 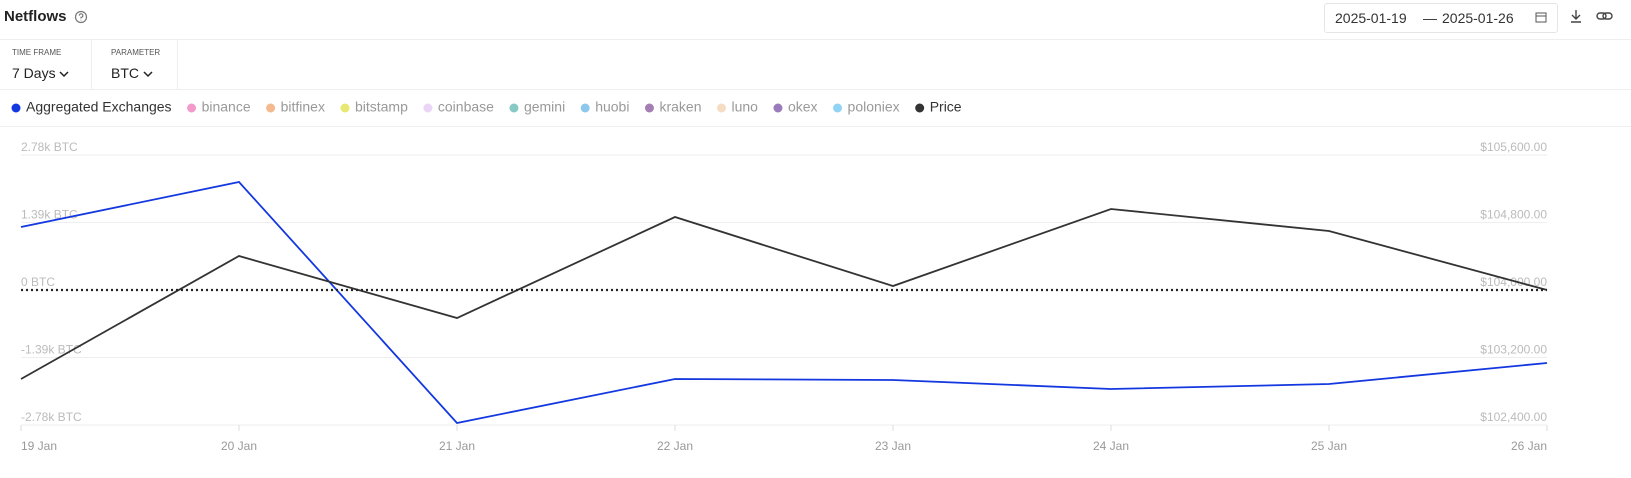 I want to click on legend-item: bitstamp, so click(x=381, y=107).